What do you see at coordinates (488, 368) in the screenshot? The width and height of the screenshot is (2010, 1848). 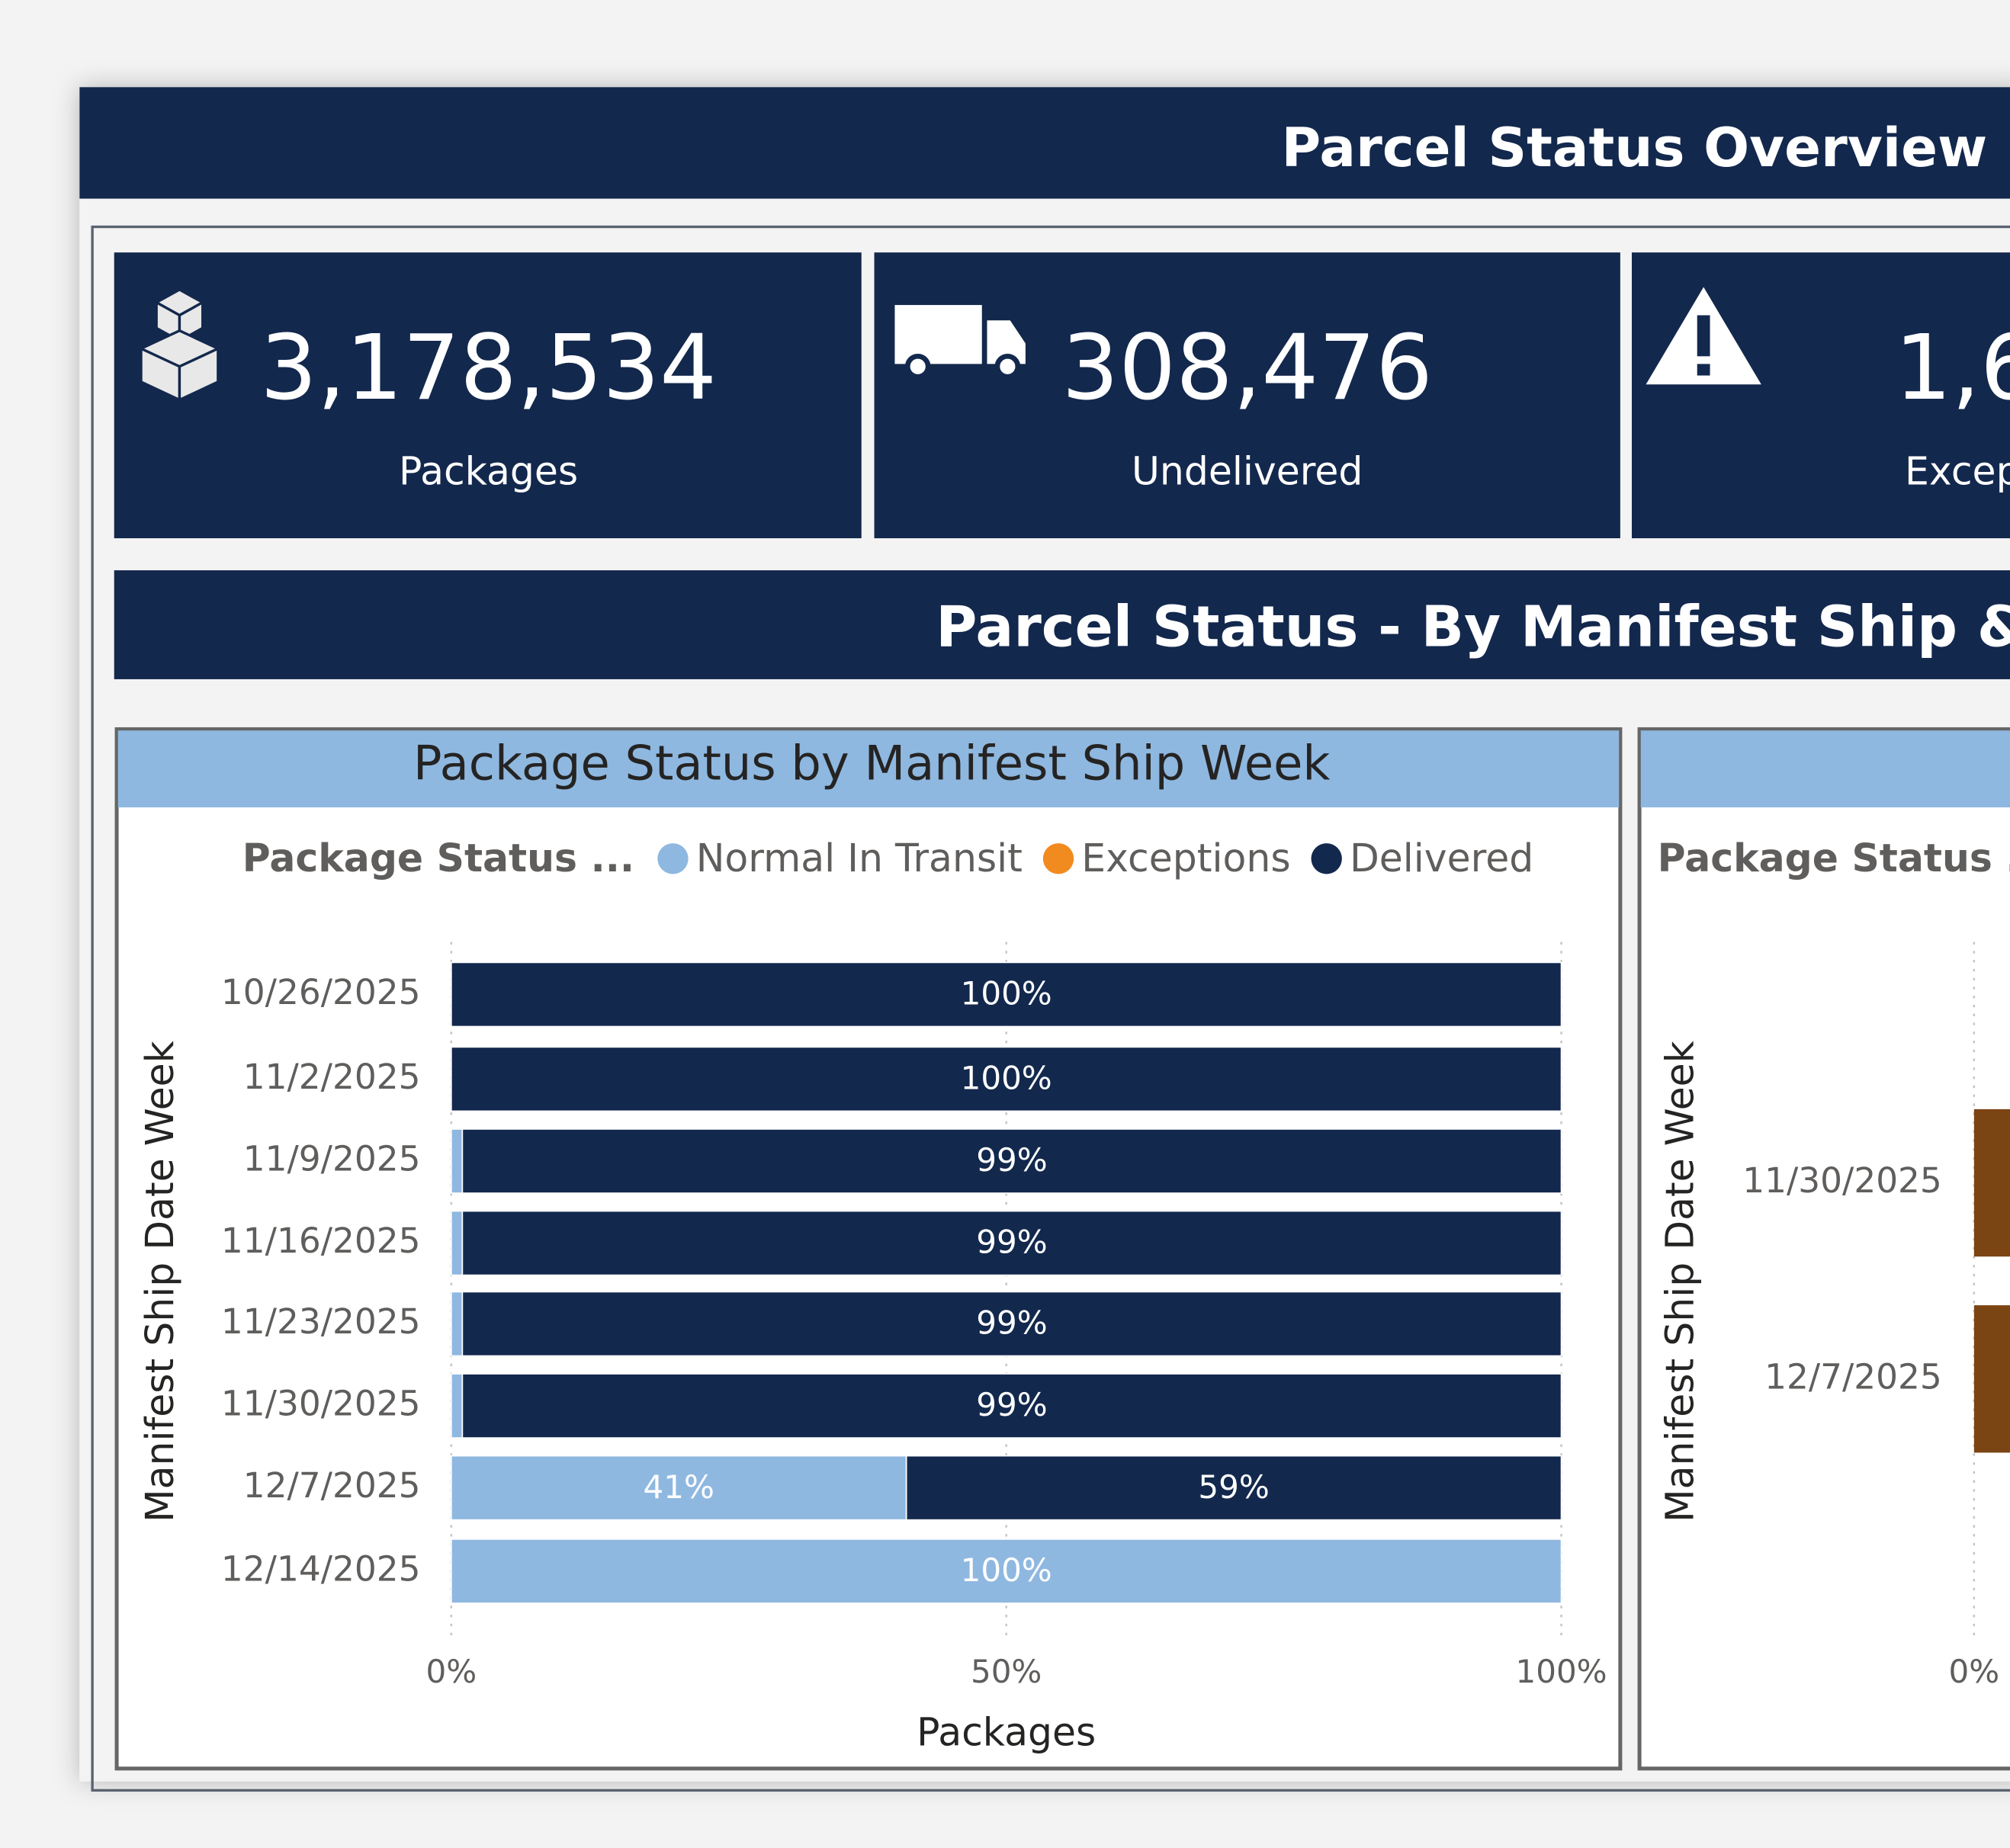 I see `kpi-value: 3,178,534` at bounding box center [488, 368].